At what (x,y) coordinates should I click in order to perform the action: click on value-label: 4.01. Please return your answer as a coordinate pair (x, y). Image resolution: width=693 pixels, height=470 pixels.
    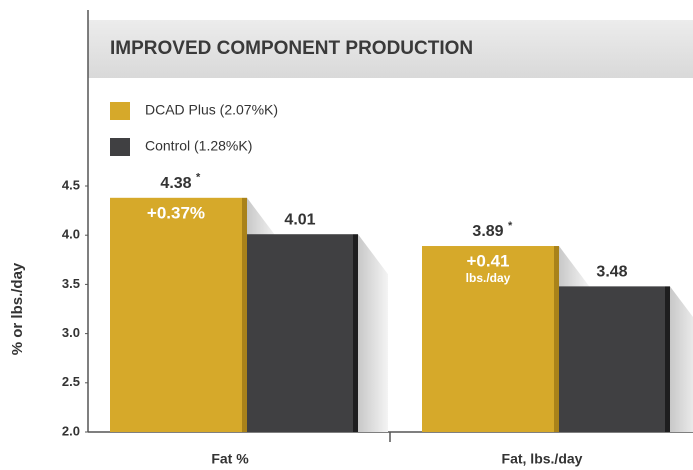
    Looking at the image, I should click on (299, 219).